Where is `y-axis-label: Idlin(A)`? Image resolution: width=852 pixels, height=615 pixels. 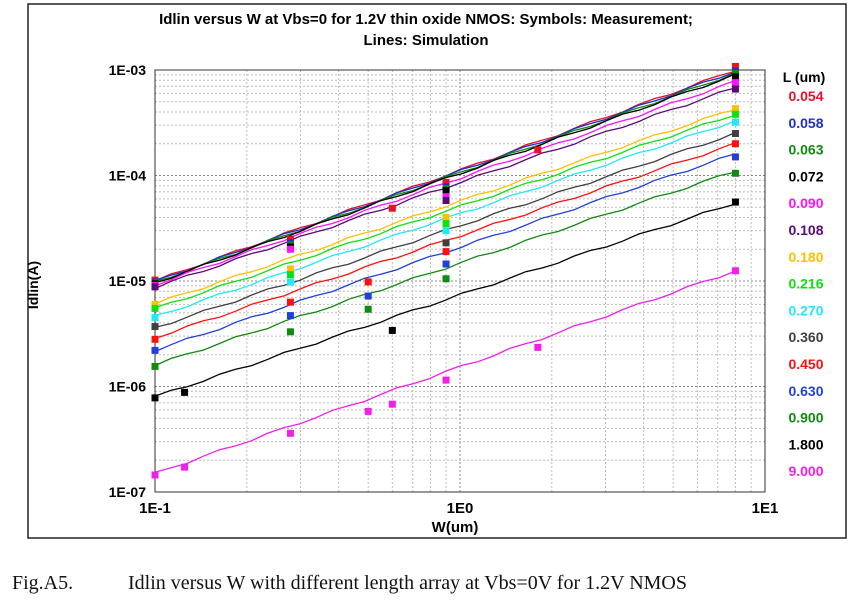
y-axis-label: Idlin(A) is located at coordinates (33, 285).